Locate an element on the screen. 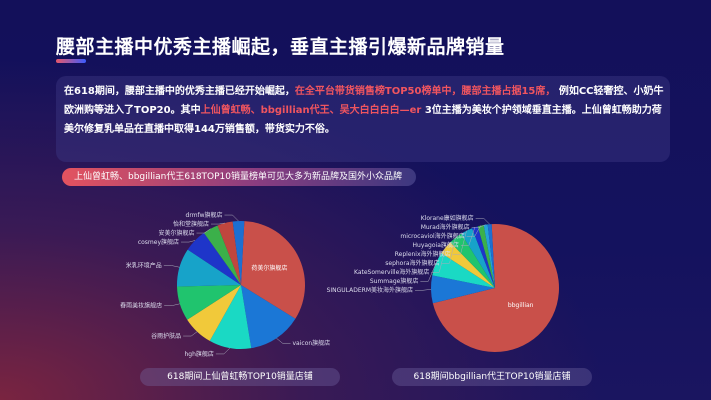 This screenshot has height=400, width=711. slice-label: drmfw旗舰店 is located at coordinates (204, 215).